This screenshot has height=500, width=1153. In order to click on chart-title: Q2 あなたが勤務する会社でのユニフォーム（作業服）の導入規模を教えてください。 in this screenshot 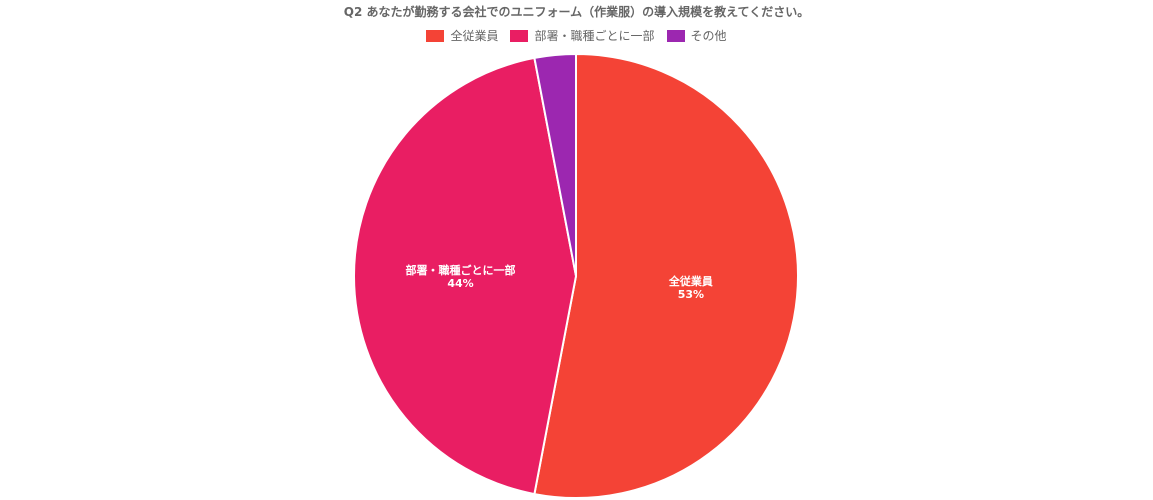, I will do `click(576, 12)`.